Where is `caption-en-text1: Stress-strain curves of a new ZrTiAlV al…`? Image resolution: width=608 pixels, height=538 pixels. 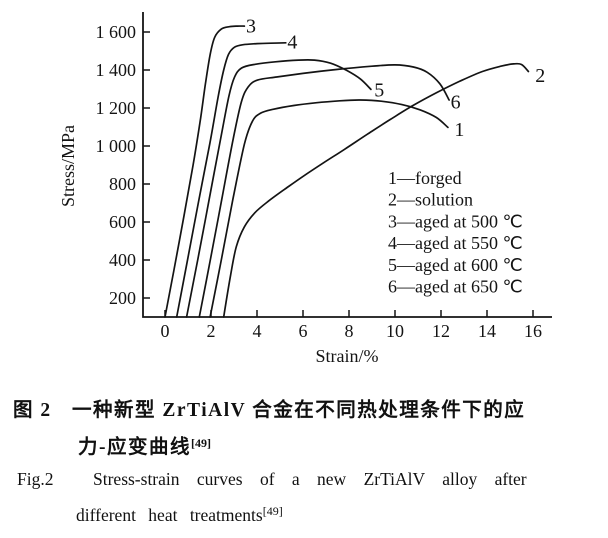 caption-en-text1: Stress-strain curves of a new ZrTiAlV al… is located at coordinates (310, 479).